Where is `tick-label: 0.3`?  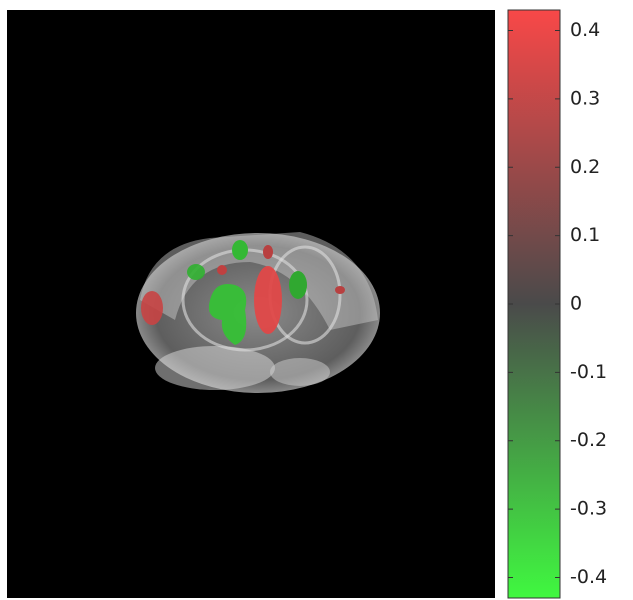 tick-label: 0.3 is located at coordinates (585, 98).